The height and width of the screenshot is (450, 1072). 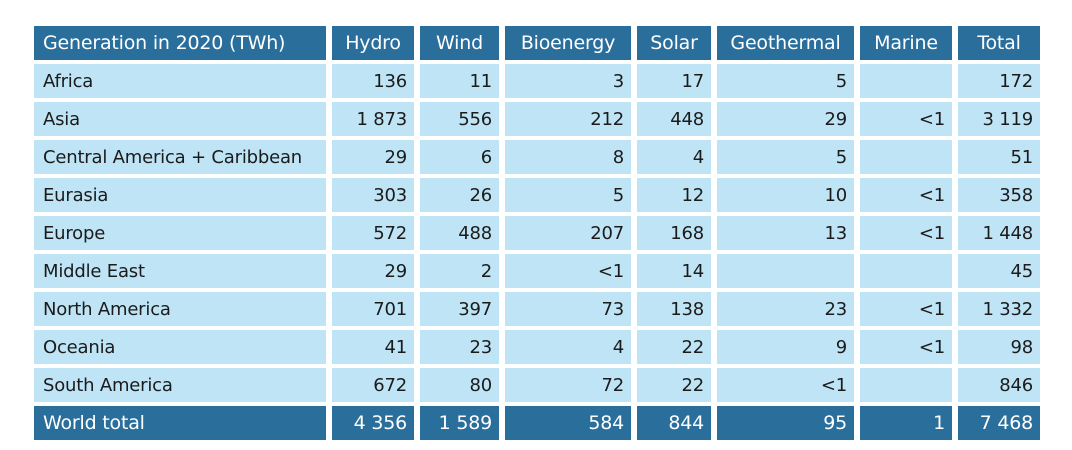 I want to click on row-europe-marine-cell: <1, so click(x=906, y=233).